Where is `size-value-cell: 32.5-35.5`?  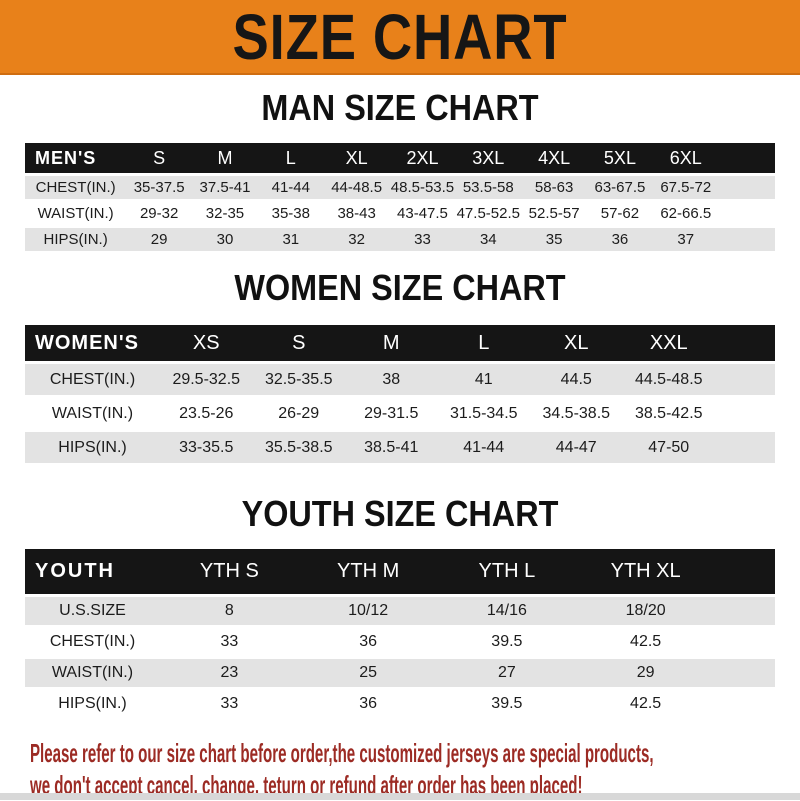
size-value-cell: 32.5-35.5 is located at coordinates (298, 379).